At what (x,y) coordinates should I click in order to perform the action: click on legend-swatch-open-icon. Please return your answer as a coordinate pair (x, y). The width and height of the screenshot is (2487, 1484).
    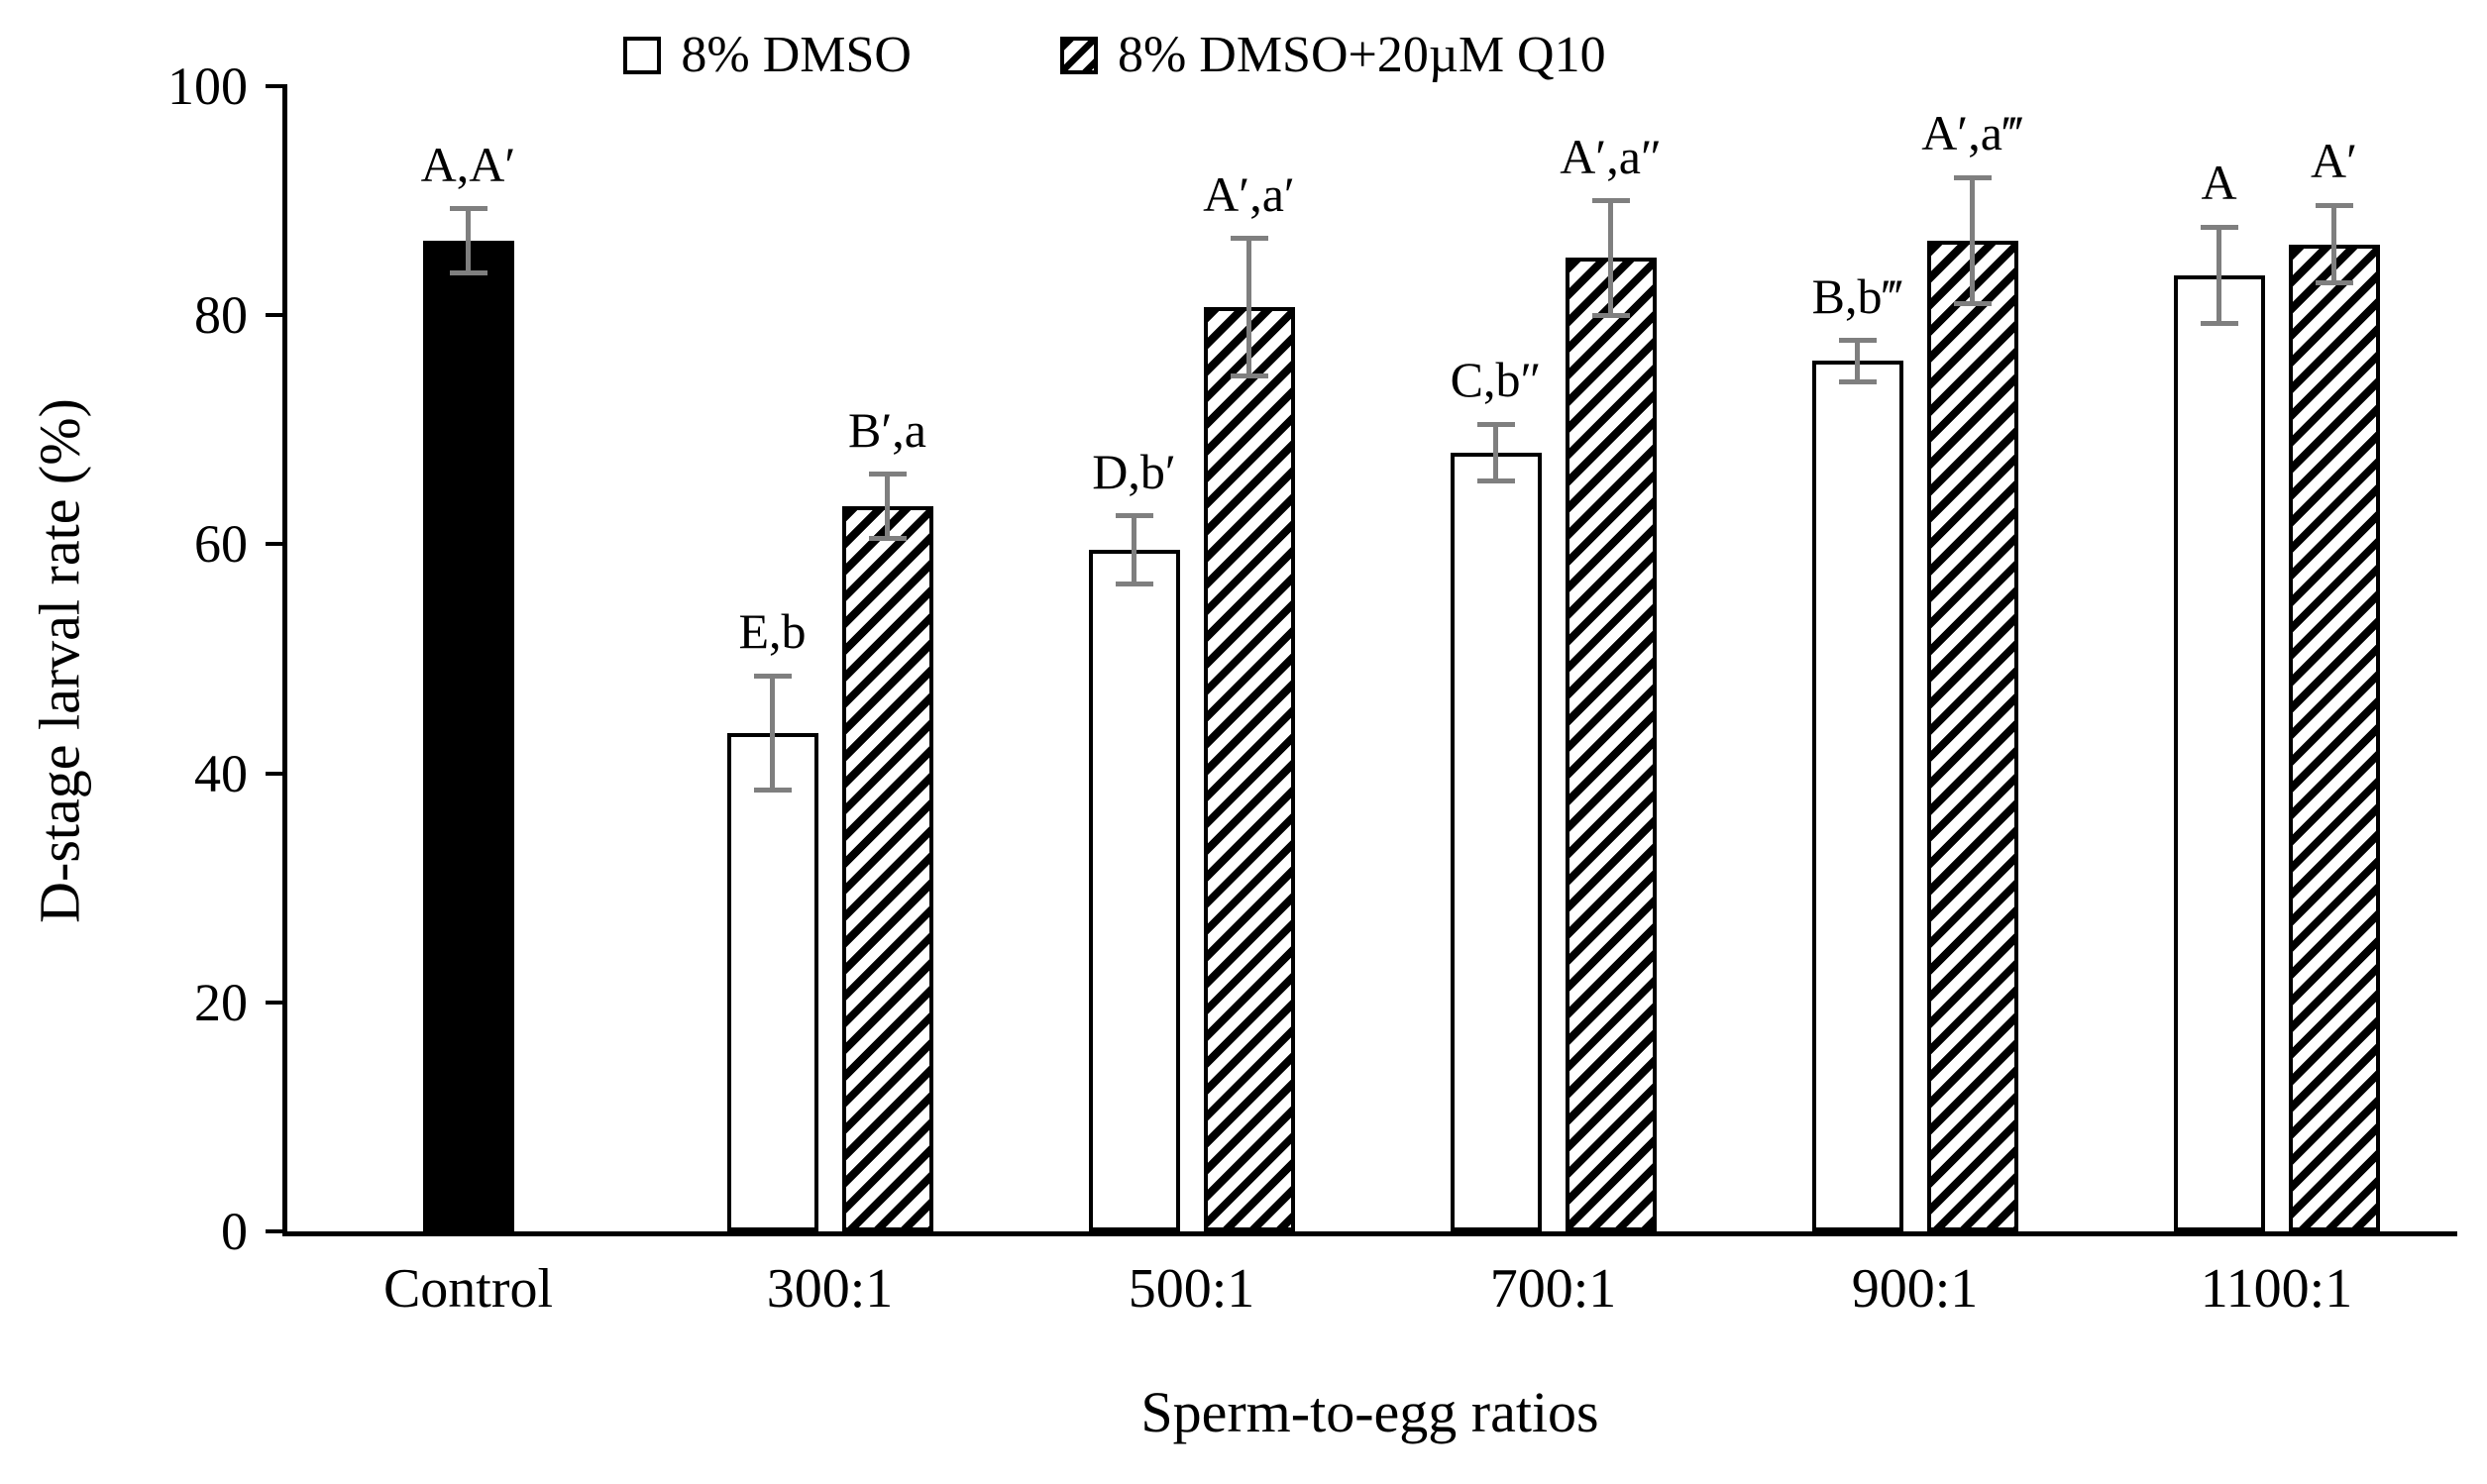
    Looking at the image, I should click on (642, 55).